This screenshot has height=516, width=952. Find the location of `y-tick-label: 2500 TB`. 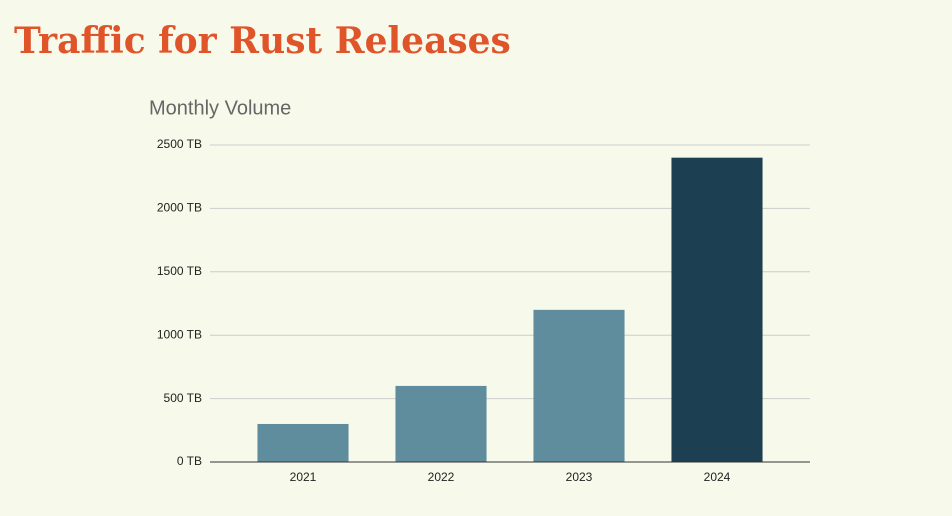

y-tick-label: 2500 TB is located at coordinates (179, 144).